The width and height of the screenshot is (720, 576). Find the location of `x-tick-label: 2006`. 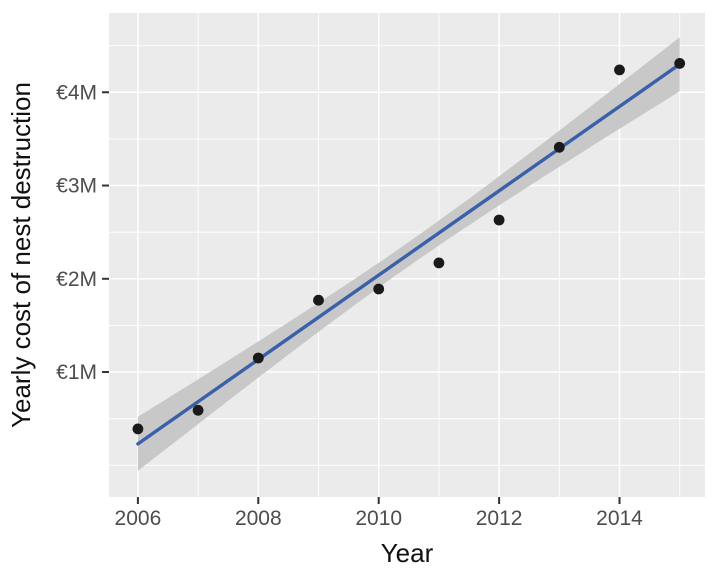

x-tick-label: 2006 is located at coordinates (138, 518).